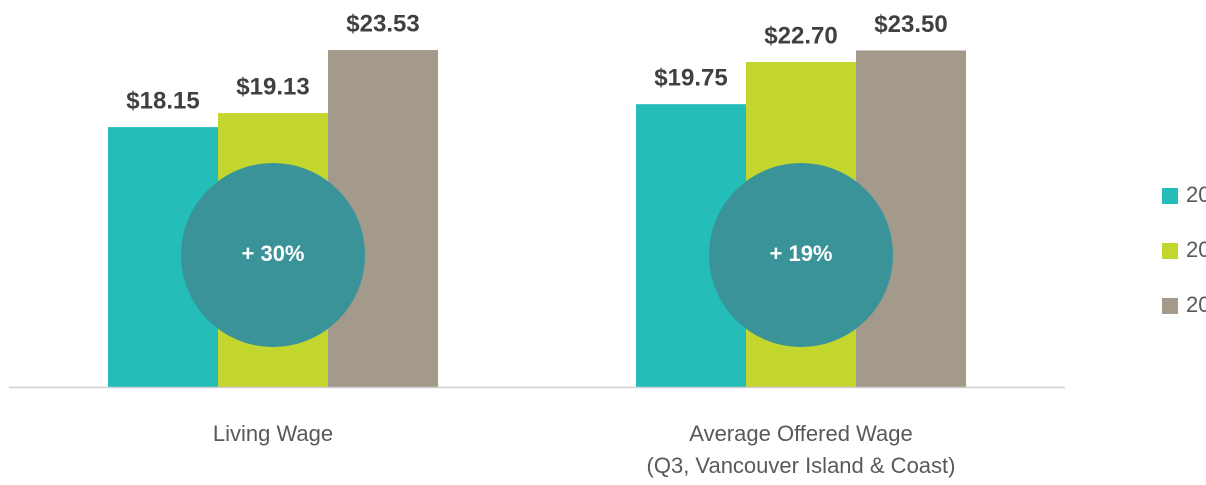  What do you see at coordinates (272, 86) in the screenshot?
I see `value-label: $19.13` at bounding box center [272, 86].